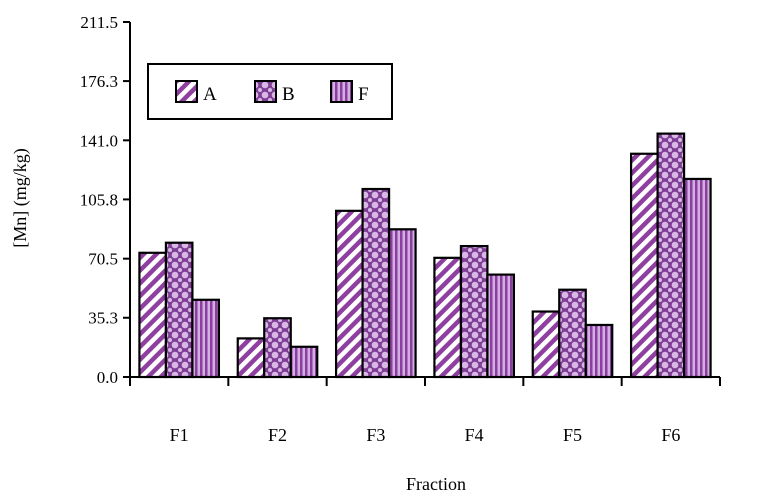 This screenshot has height=494, width=759. What do you see at coordinates (425, 381) in the screenshot?
I see `x-axis` at bounding box center [425, 381].